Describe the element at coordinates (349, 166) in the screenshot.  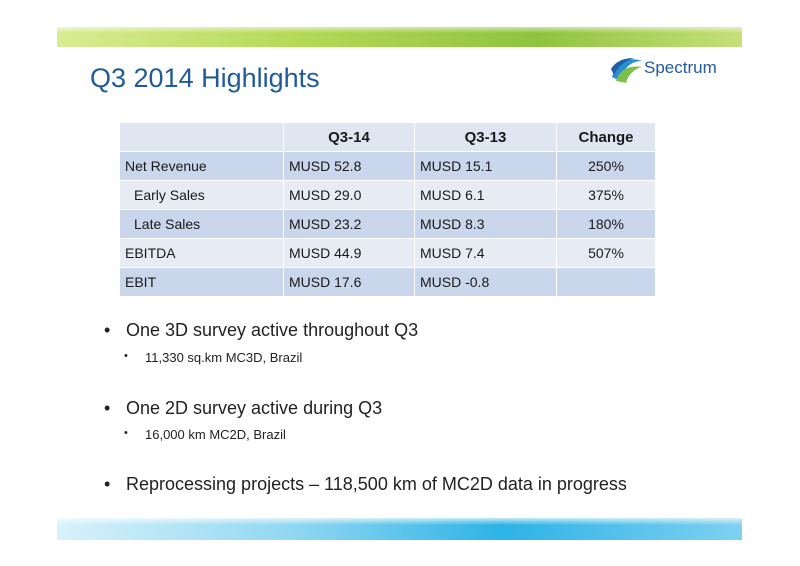
I see `cell-q3-14: MUSD 52.8` at that location.